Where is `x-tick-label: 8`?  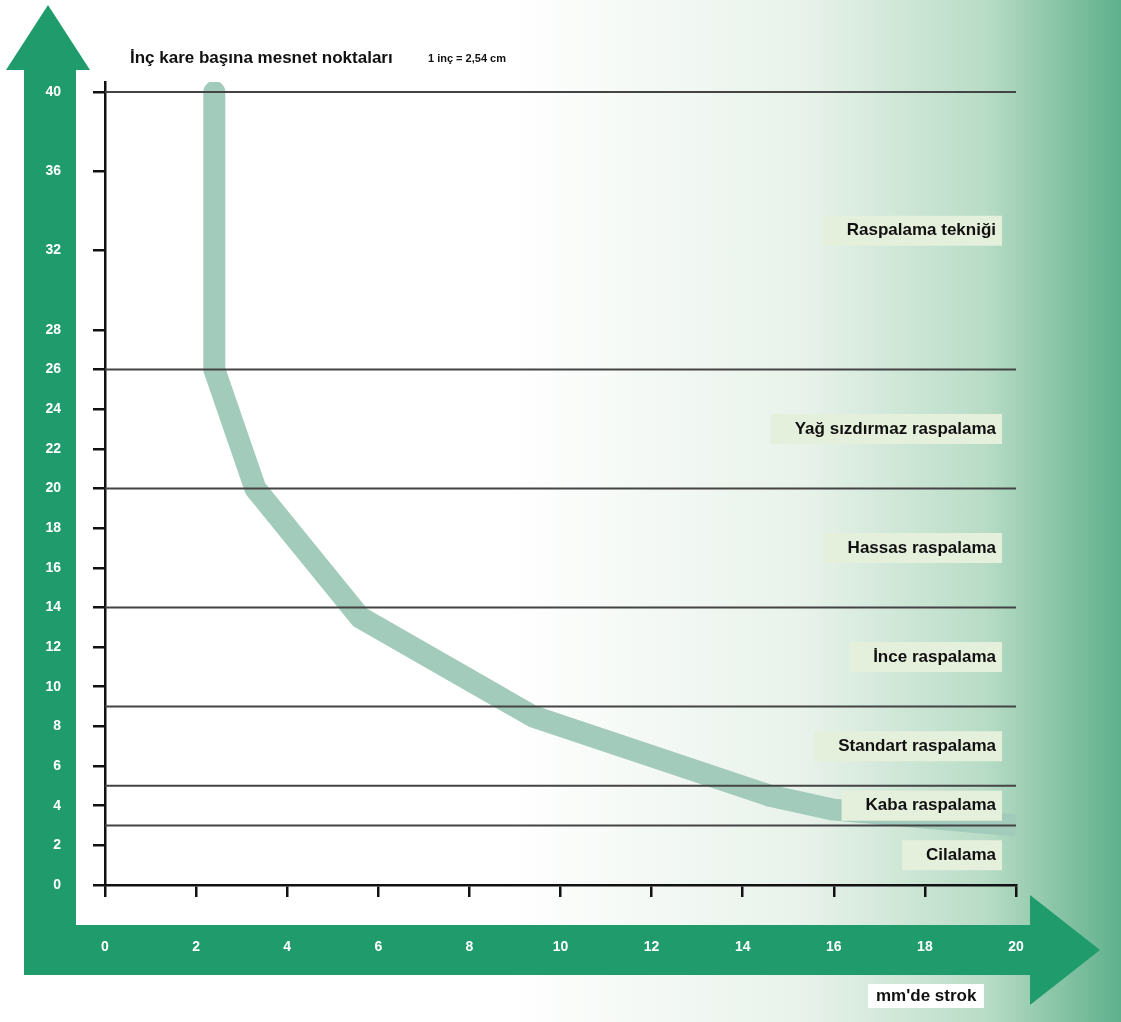 x-tick-label: 8 is located at coordinates (469, 946).